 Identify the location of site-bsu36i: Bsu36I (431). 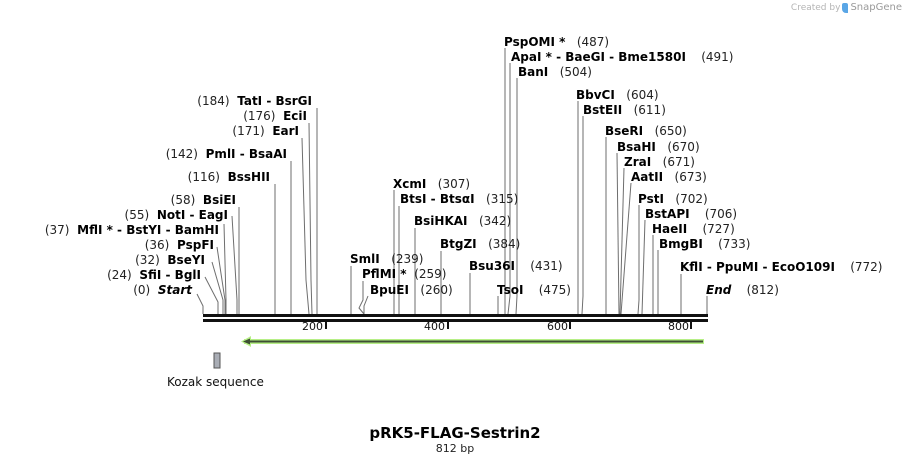
(516, 266).